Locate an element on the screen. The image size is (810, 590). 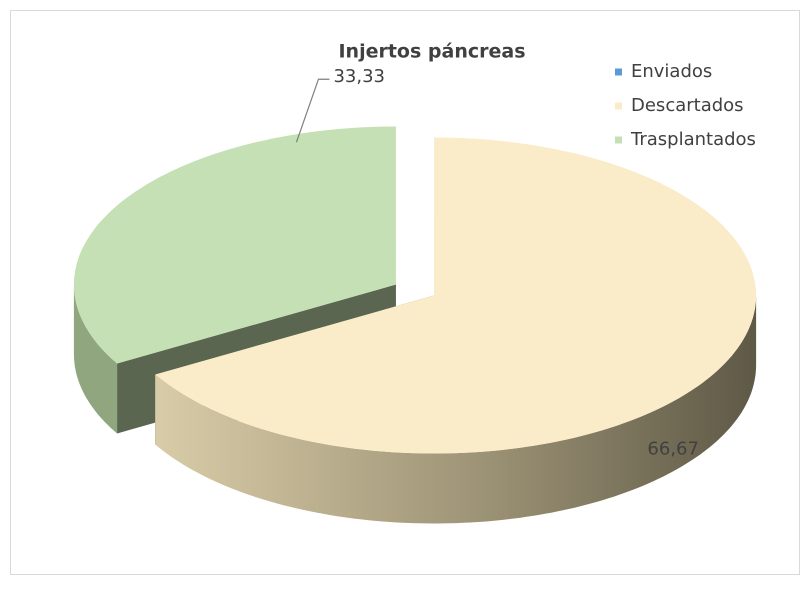
data-label: 66,67 is located at coordinates (673, 449).